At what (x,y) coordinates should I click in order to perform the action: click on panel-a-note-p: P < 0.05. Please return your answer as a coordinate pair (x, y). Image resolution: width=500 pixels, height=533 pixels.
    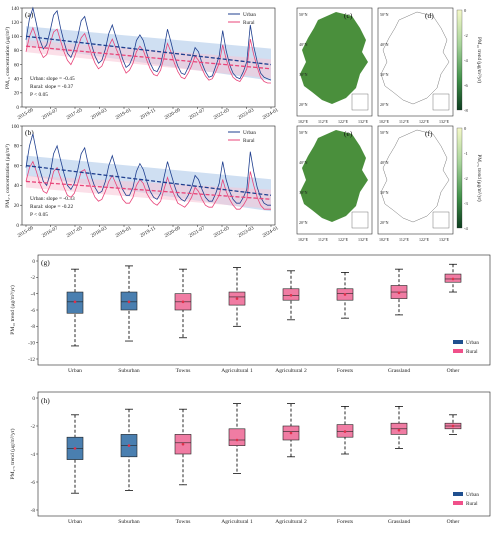
    Looking at the image, I should click on (39, 95).